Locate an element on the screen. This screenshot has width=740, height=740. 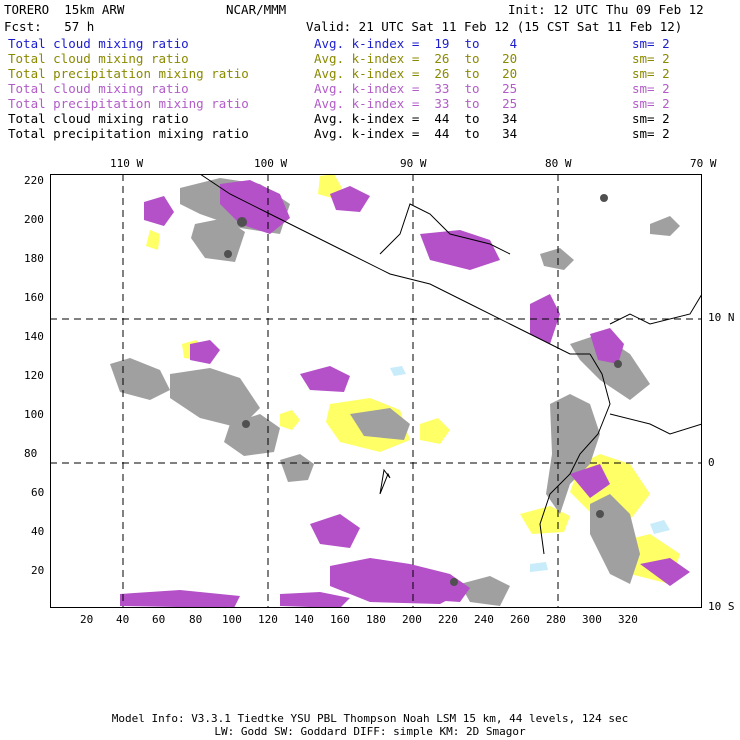
grid-y-label: 180 is located at coordinates (34, 258).